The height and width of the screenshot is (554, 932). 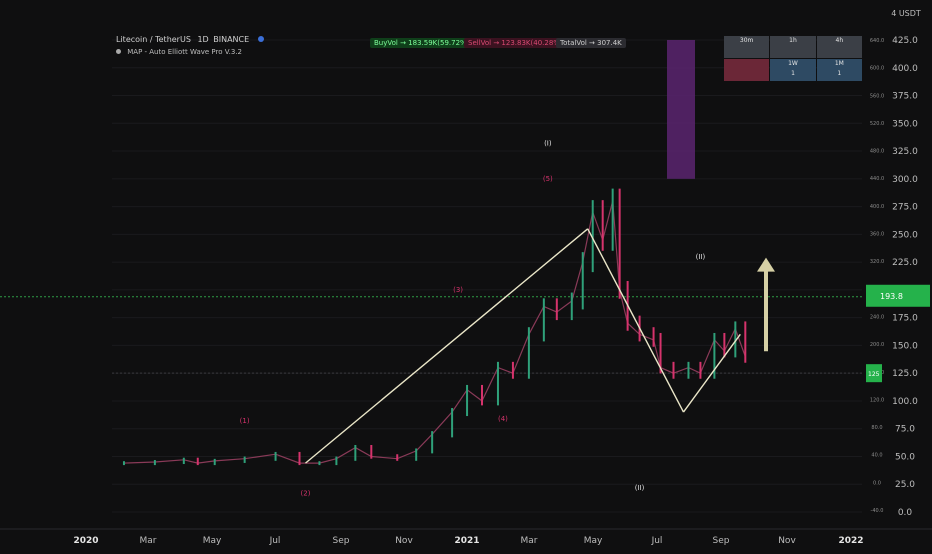 What do you see at coordinates (231, 39) in the screenshot?
I see `symbol-exchange: BINANCE` at bounding box center [231, 39].